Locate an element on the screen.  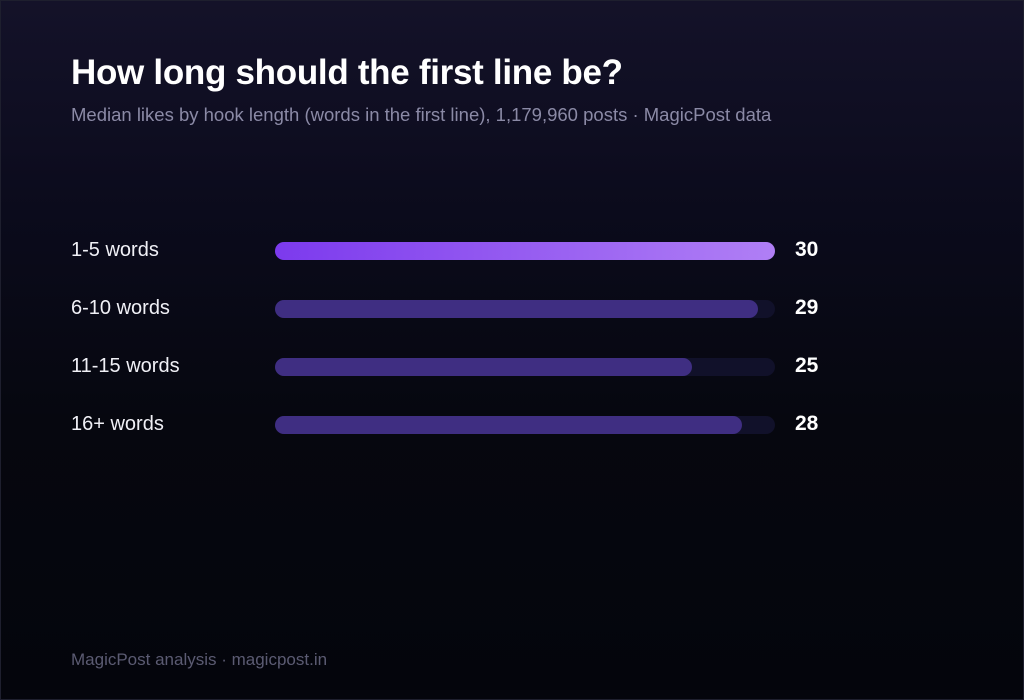
bar-row: 6-10 words 29 is located at coordinates (471, 309).